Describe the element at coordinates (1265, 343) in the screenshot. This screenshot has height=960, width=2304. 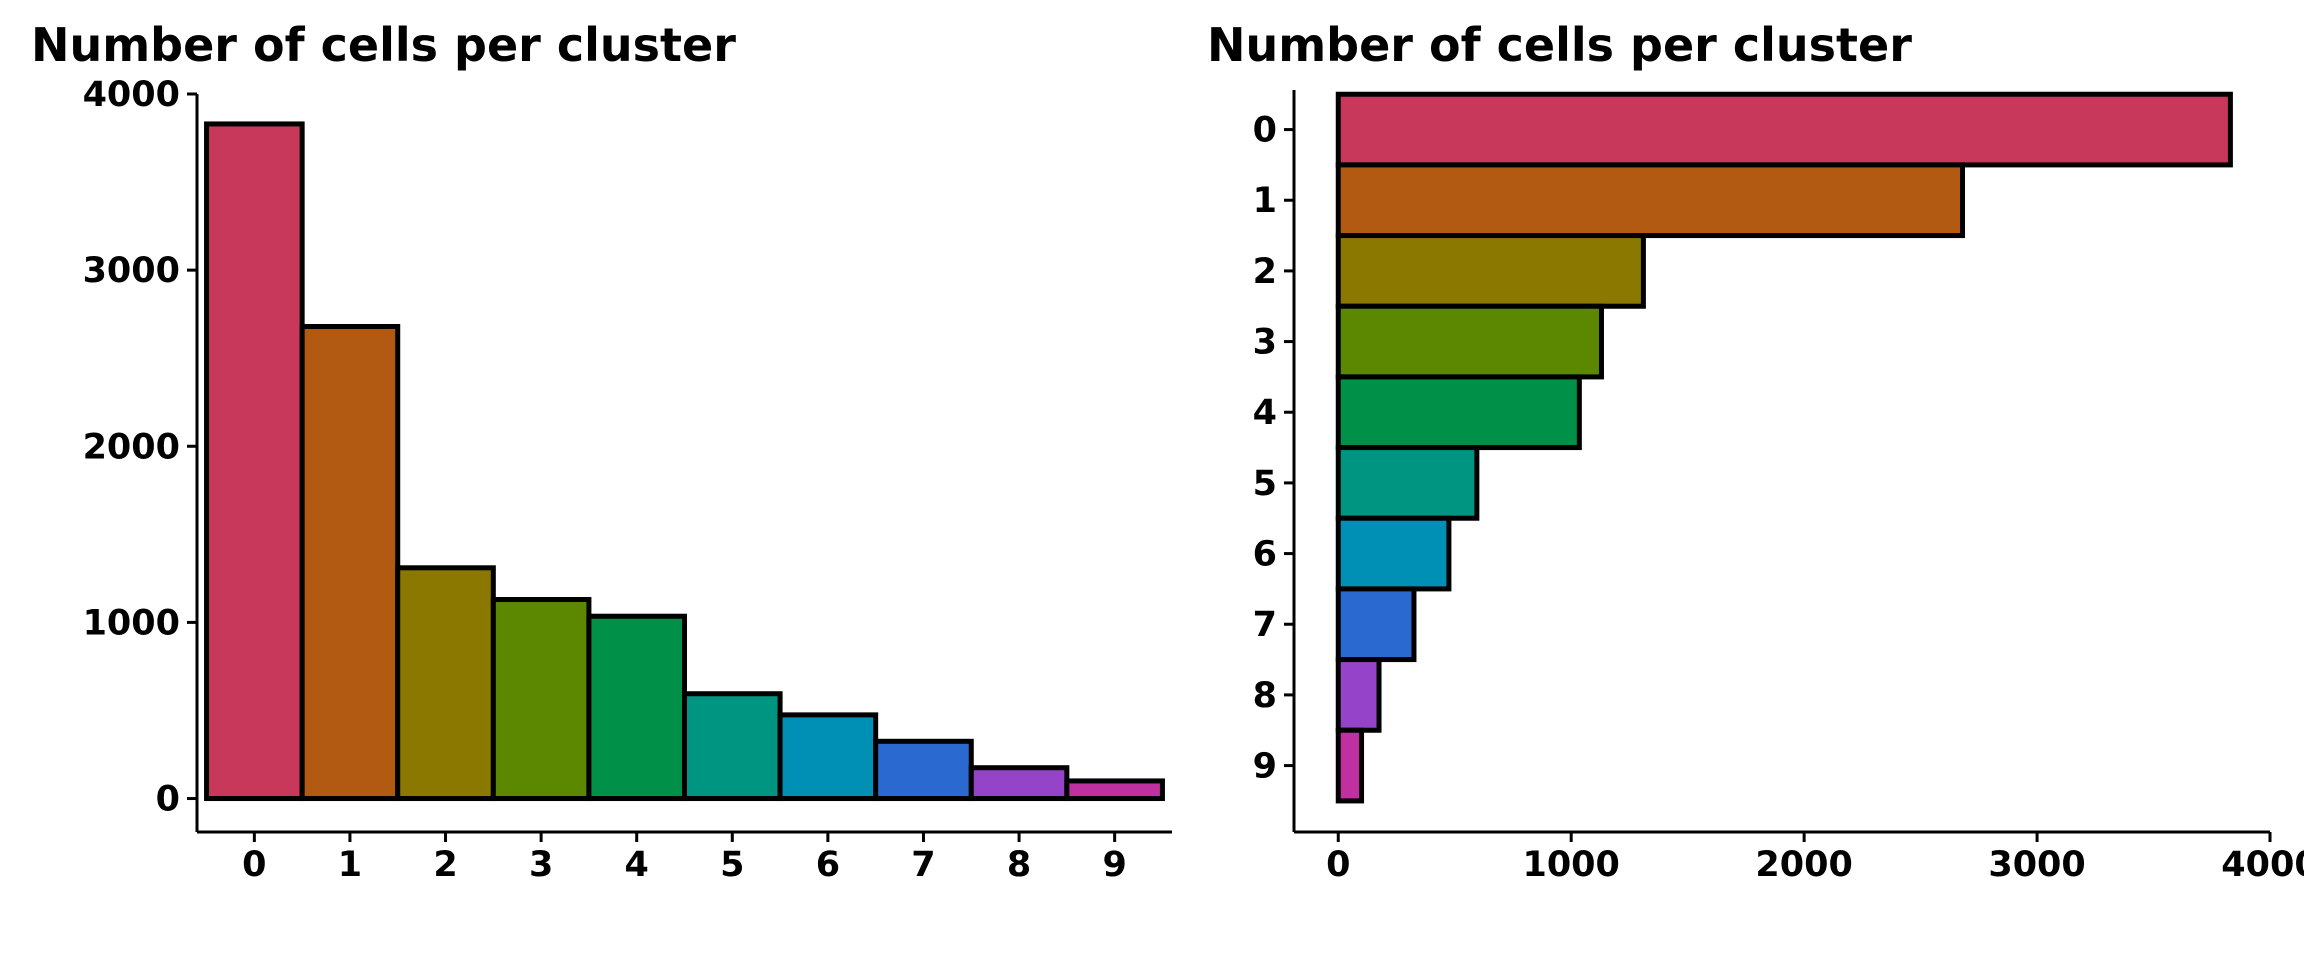
I see `right-y-tick-label: 3` at that location.